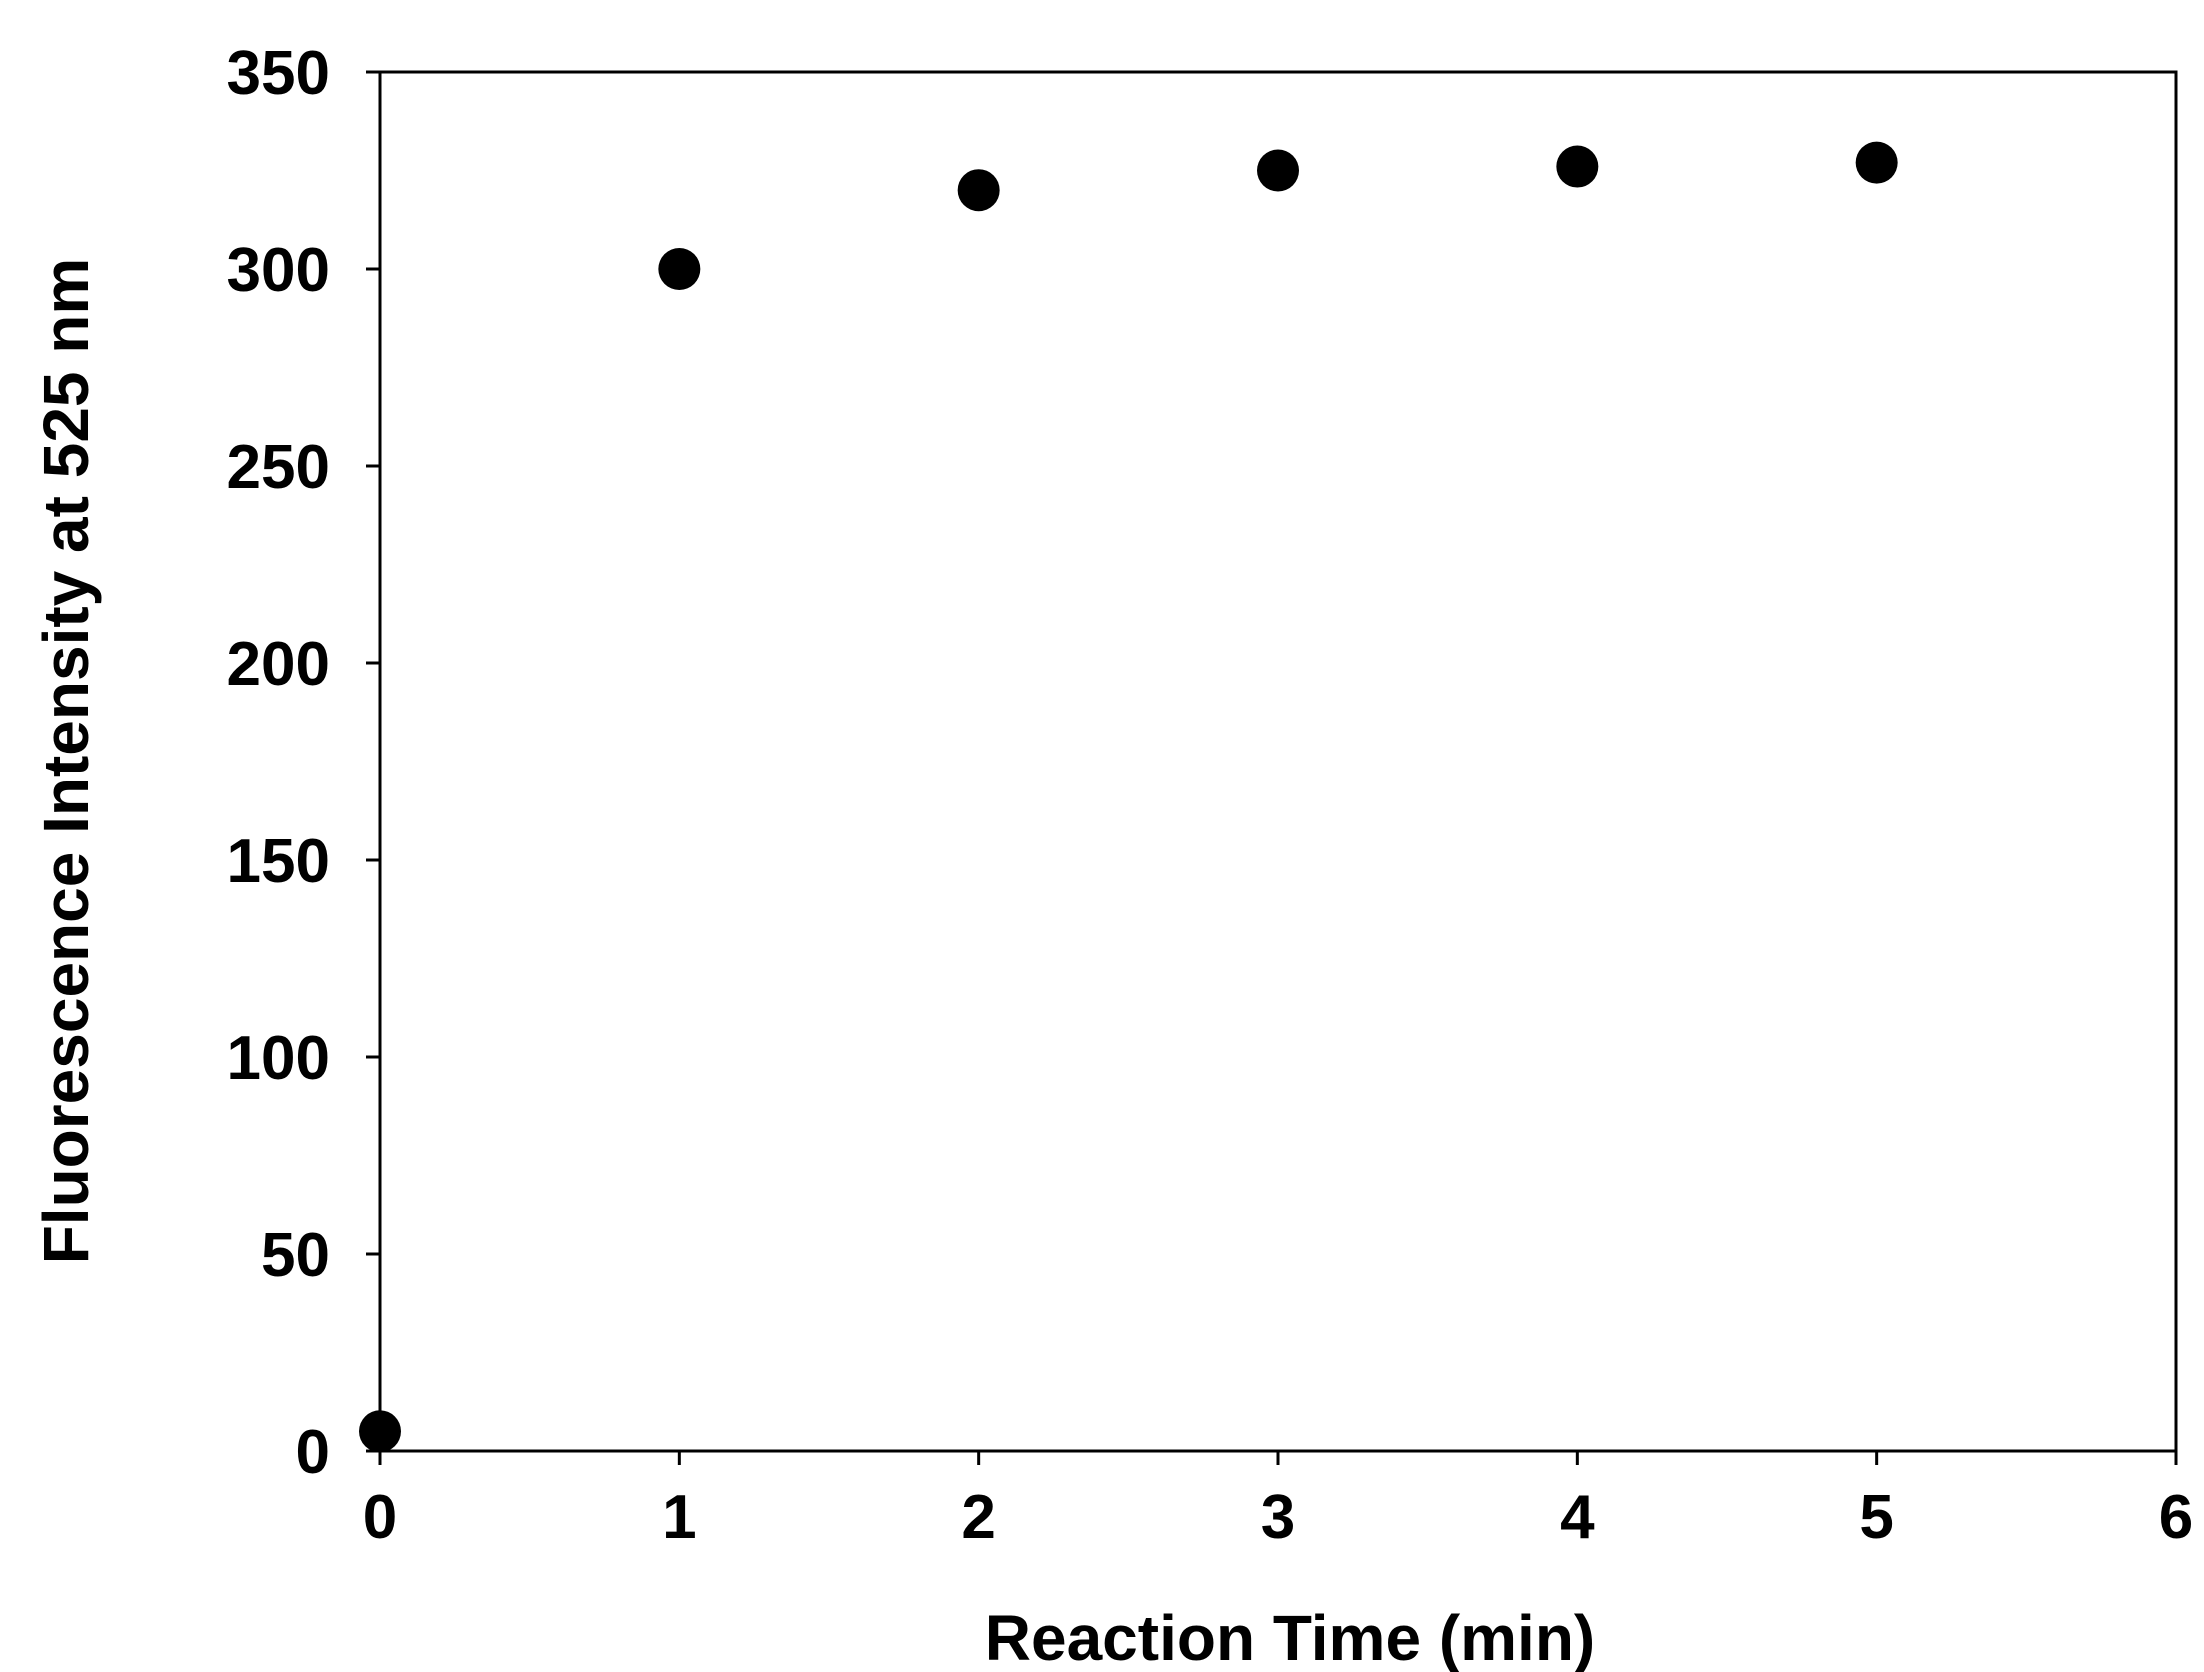 This screenshot has height=1672, width=2204. I want to click on y-tick-label: 150, so click(278, 861).